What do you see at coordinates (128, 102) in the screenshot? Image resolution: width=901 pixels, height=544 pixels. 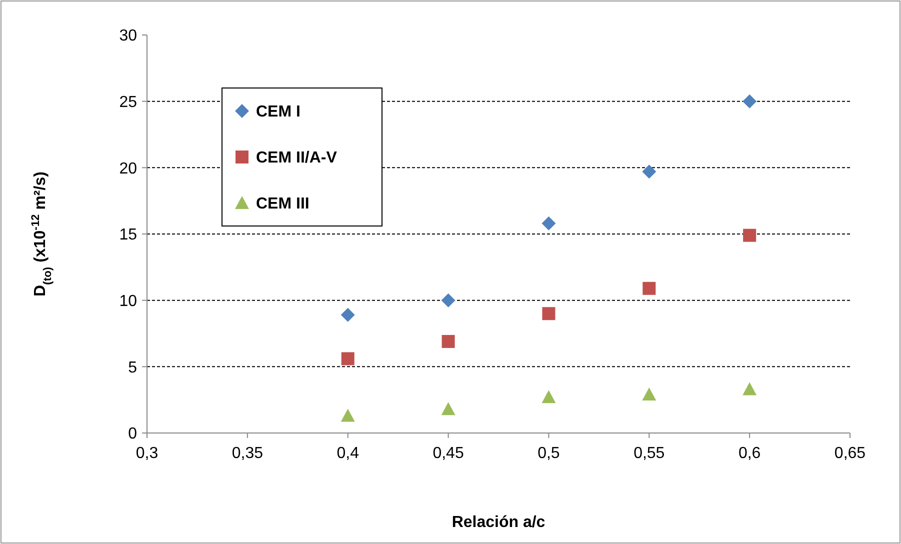 I see `y-tick-label: 25` at bounding box center [128, 102].